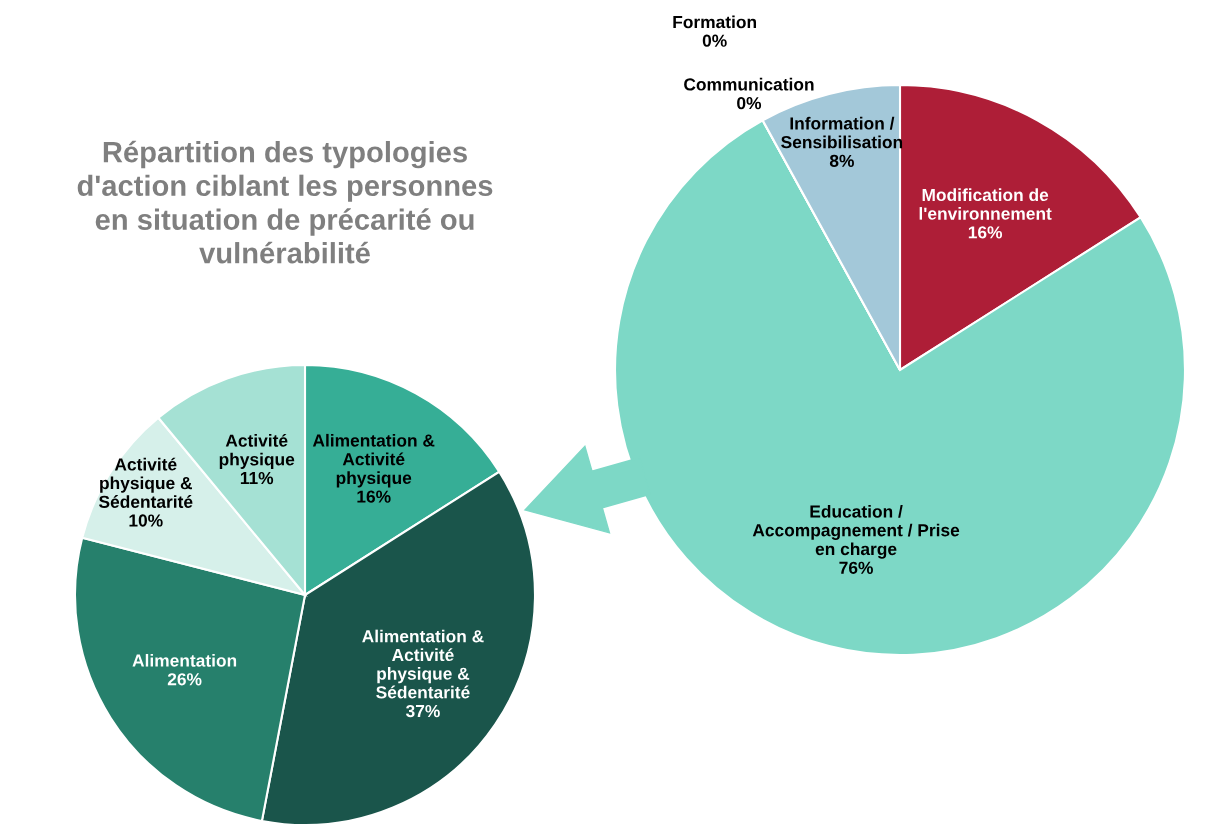 This screenshot has width=1207, height=838. Describe the element at coordinates (184, 660) in the screenshot. I see `slice-label: Alimentation` at that location.